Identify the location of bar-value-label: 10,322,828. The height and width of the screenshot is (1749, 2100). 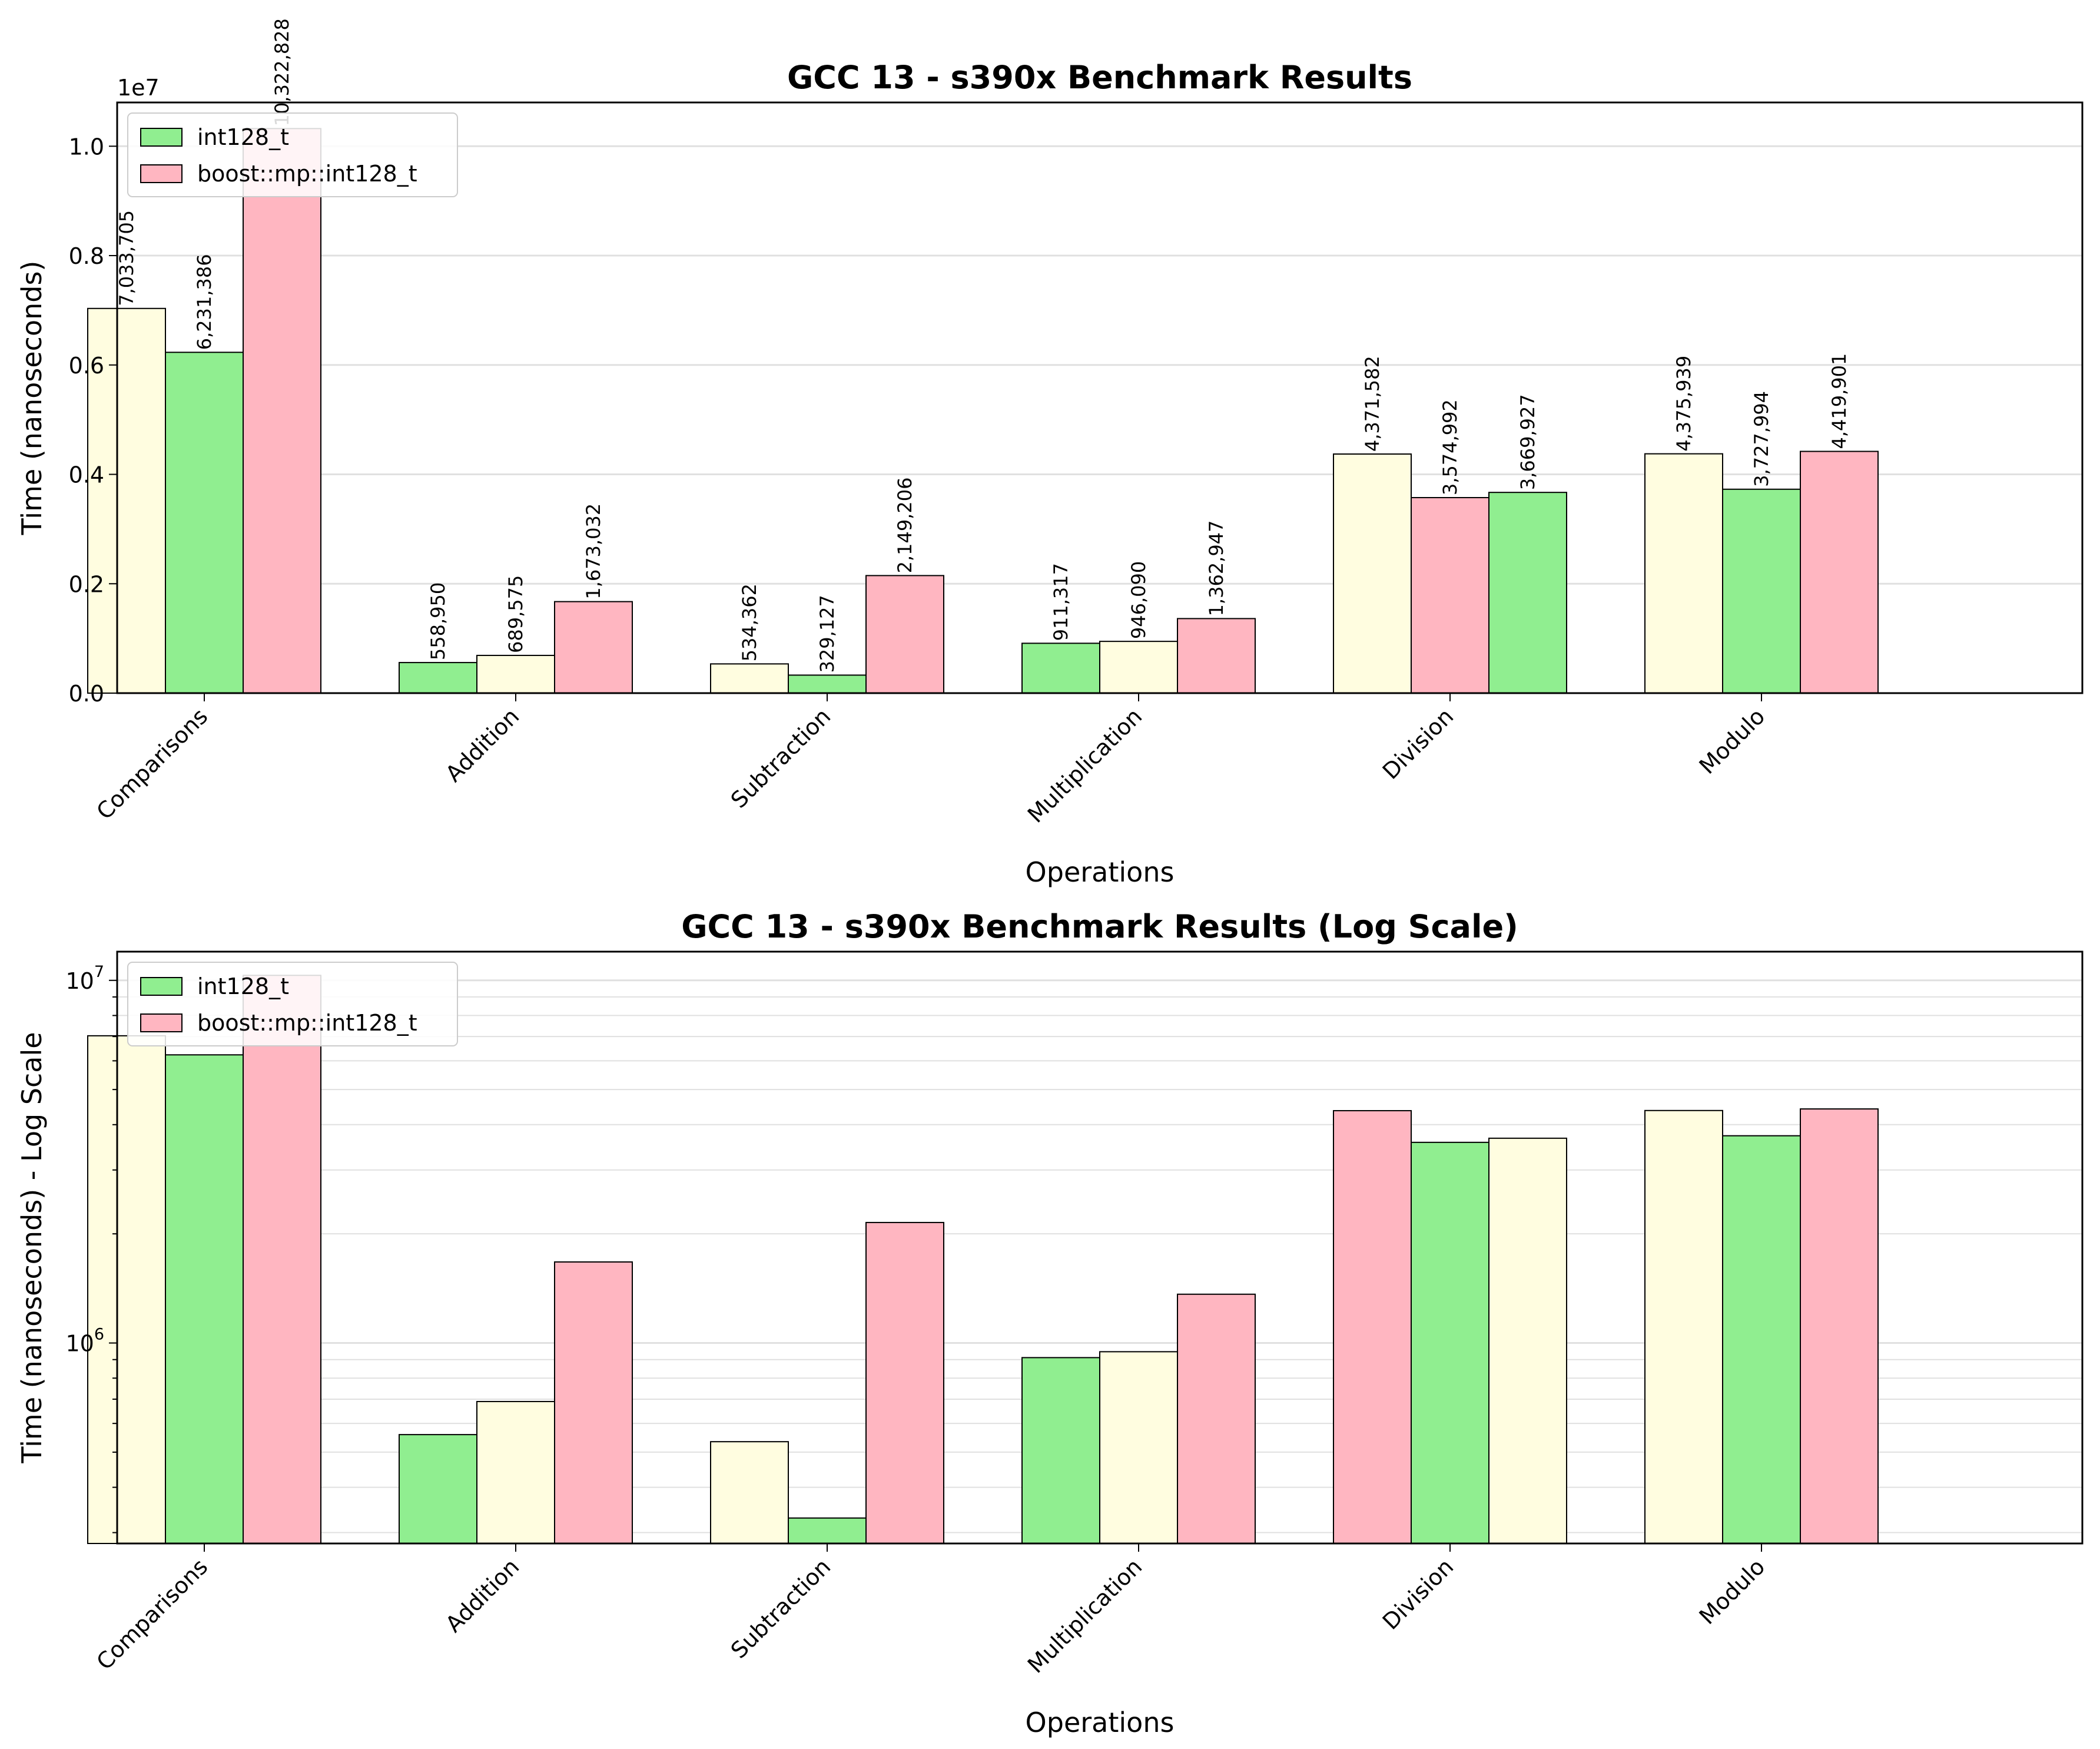
(282, 72).